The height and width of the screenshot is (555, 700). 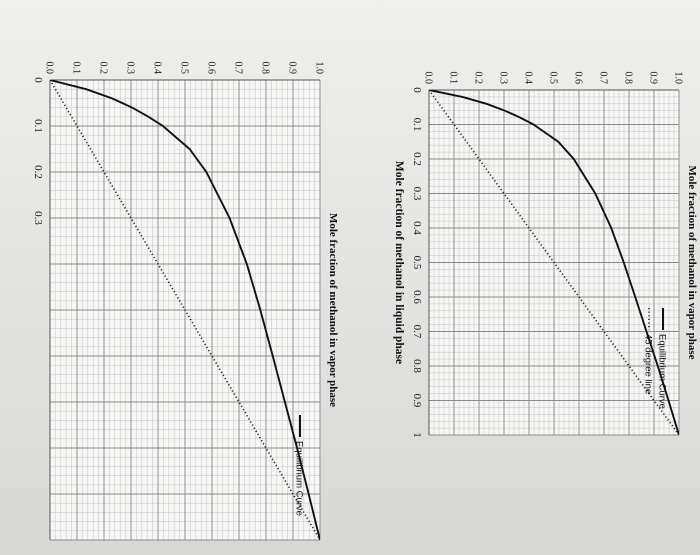 What do you see at coordinates (648, 364) in the screenshot?
I see `legend-entry-label: 45 degree line` at bounding box center [648, 364].